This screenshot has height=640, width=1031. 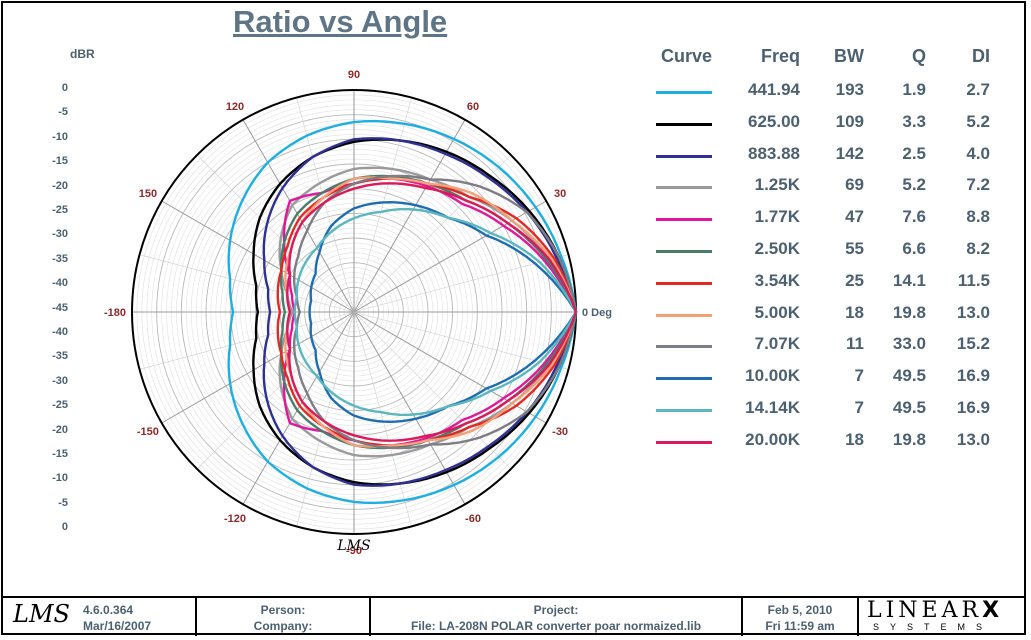 I want to click on legend-bw-cell: 18, so click(x=854, y=312).